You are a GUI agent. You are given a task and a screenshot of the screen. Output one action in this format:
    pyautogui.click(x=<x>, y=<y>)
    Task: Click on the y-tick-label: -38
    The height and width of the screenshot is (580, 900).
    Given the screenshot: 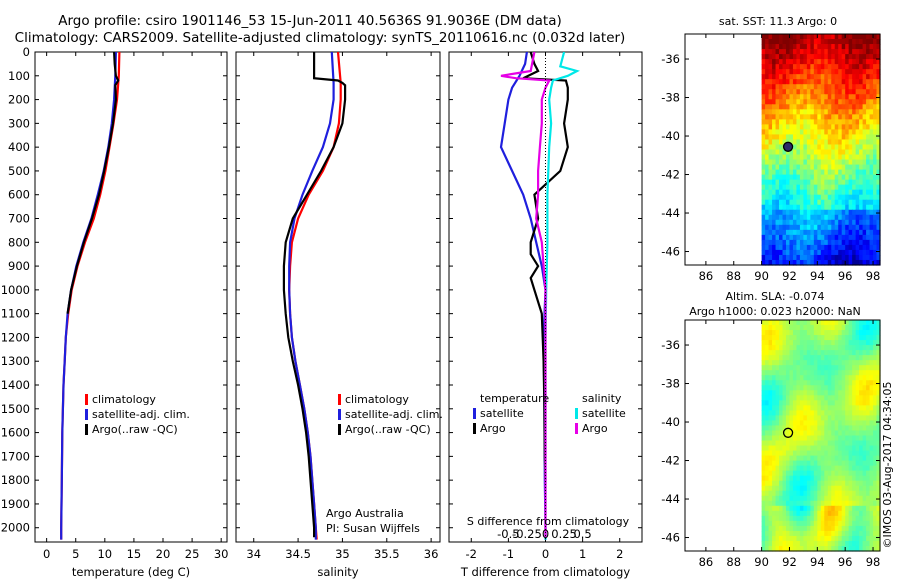 What is the action you would take?
    pyautogui.click(x=670, y=384)
    